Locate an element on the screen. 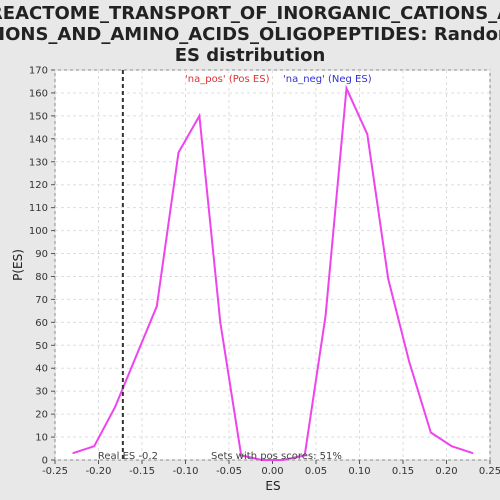  y-tick-label: 70 is located at coordinates (41, 300).